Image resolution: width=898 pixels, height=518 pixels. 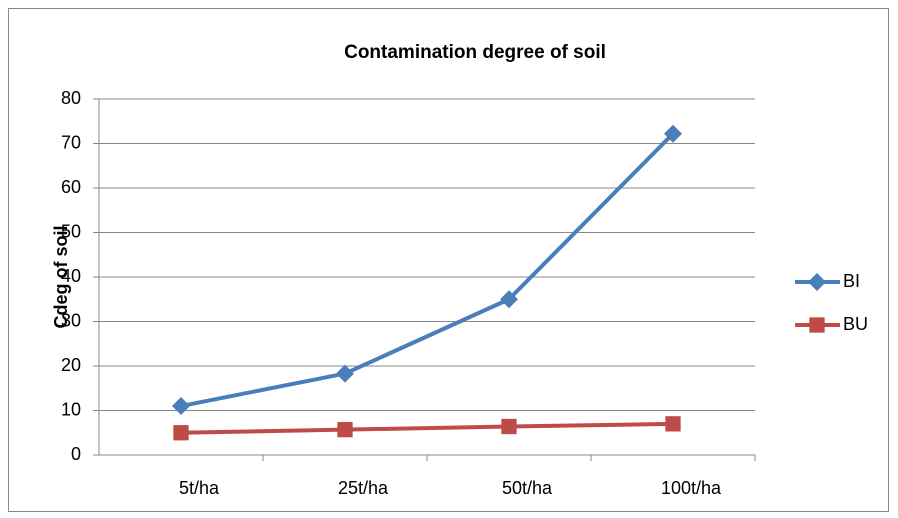 What do you see at coordinates (475, 52) in the screenshot?
I see `chart-title: Contamination degree of soil` at bounding box center [475, 52].